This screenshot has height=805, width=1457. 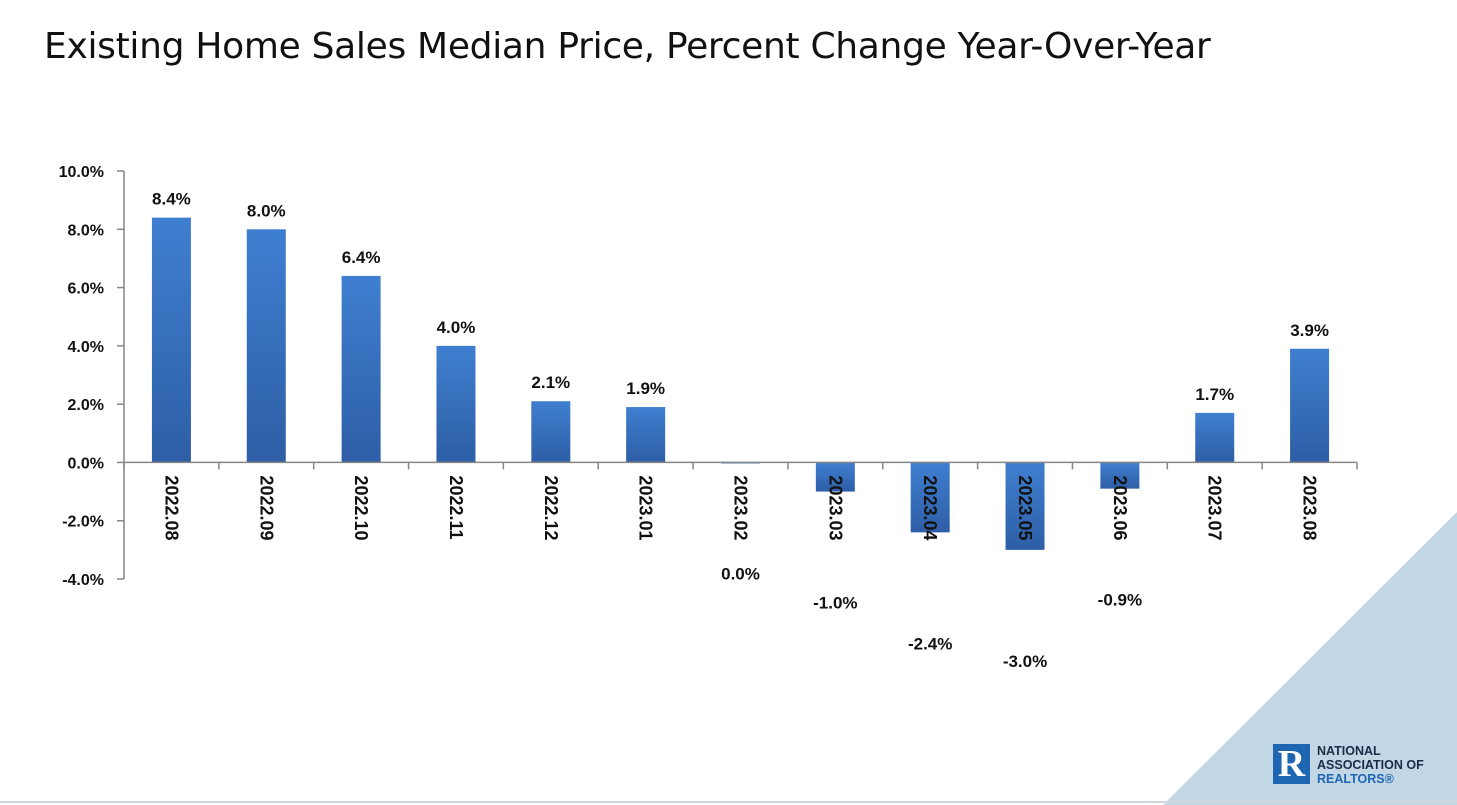 I want to click on x-tick-label-group: 2023.01, so click(x=646, y=507).